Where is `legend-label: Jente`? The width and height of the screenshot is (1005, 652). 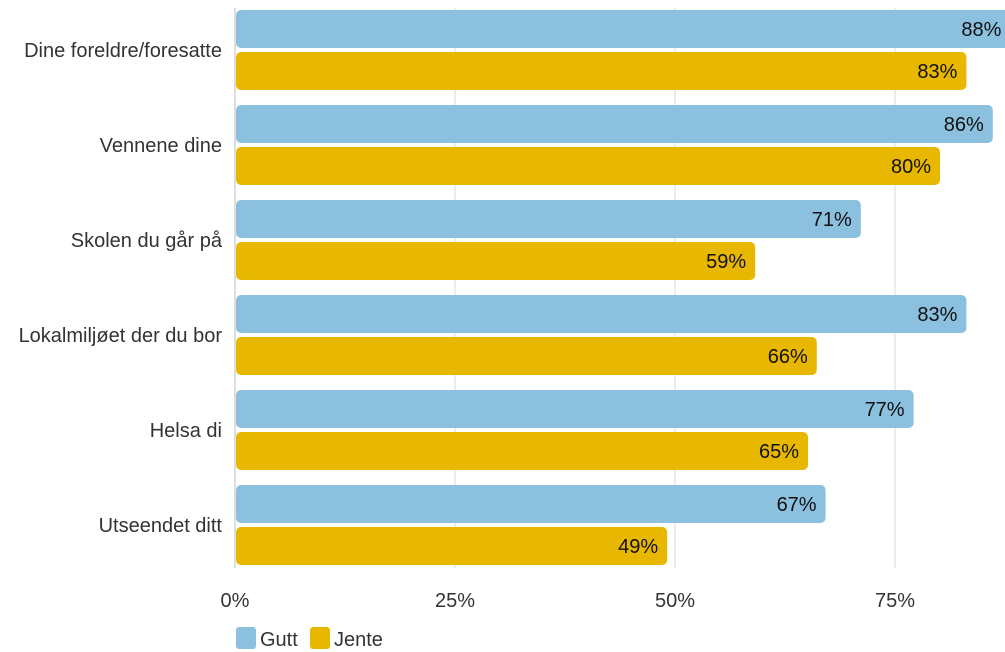
legend-label: Jente is located at coordinates (358, 640).